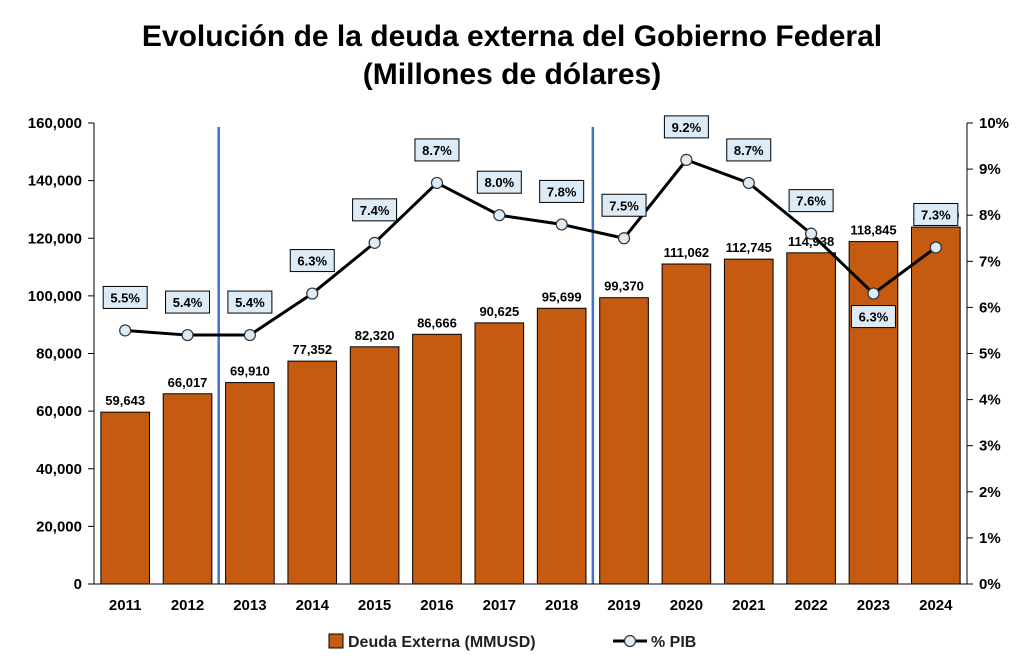  Describe the element at coordinates (59, 526) in the screenshot. I see `left-tick-label: 20,000` at that location.